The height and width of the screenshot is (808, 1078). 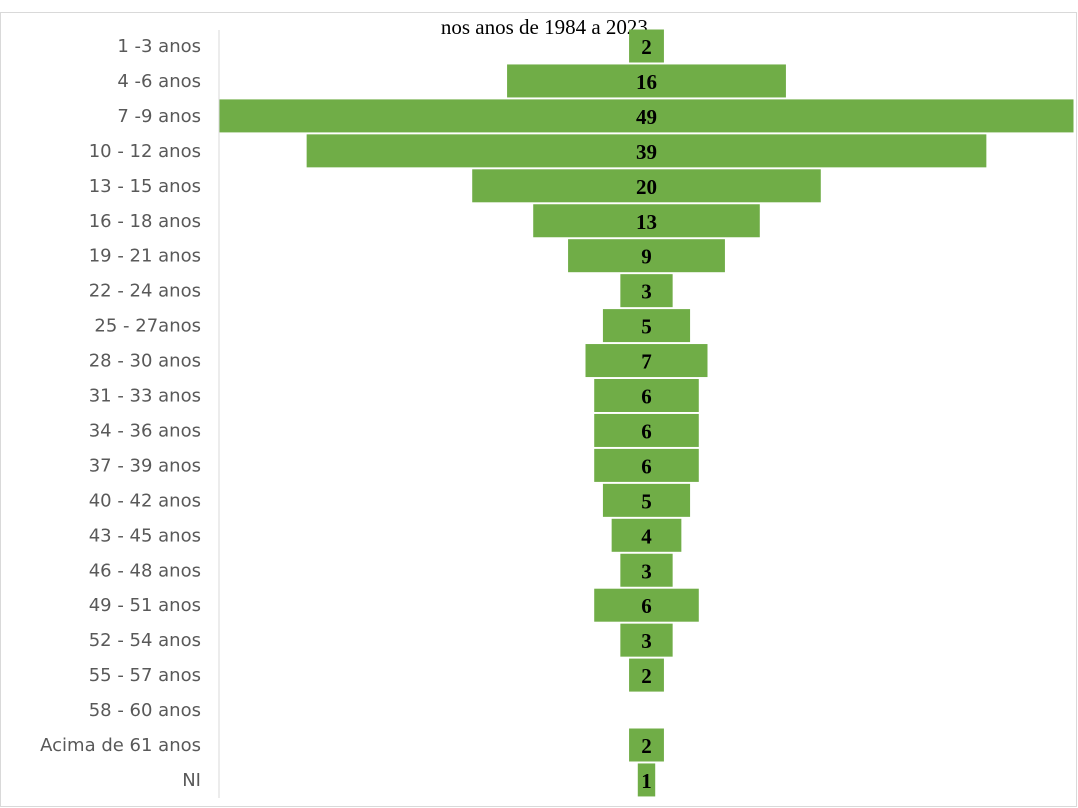 I want to click on data-label: 16, so click(x=646, y=82).